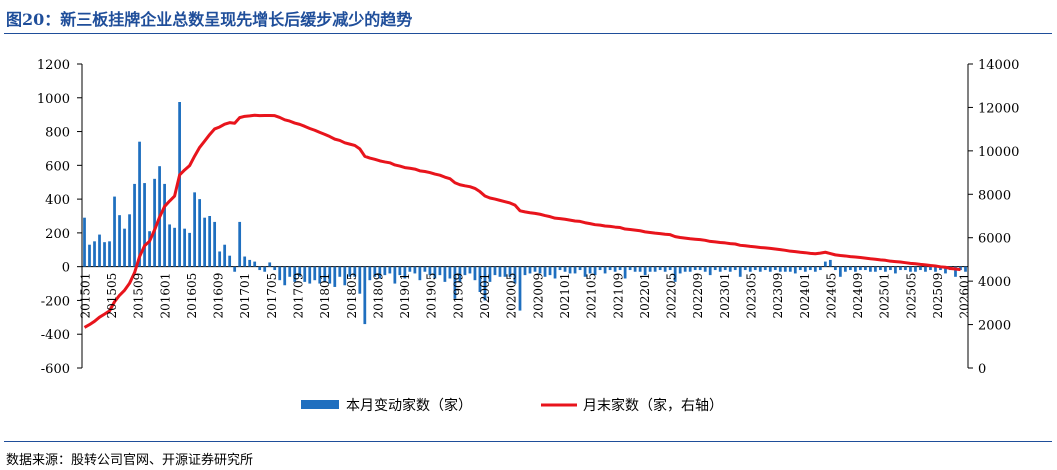  What do you see at coordinates (751, 296) in the screenshot?
I see `x-tick-label: 202305` at bounding box center [751, 296].